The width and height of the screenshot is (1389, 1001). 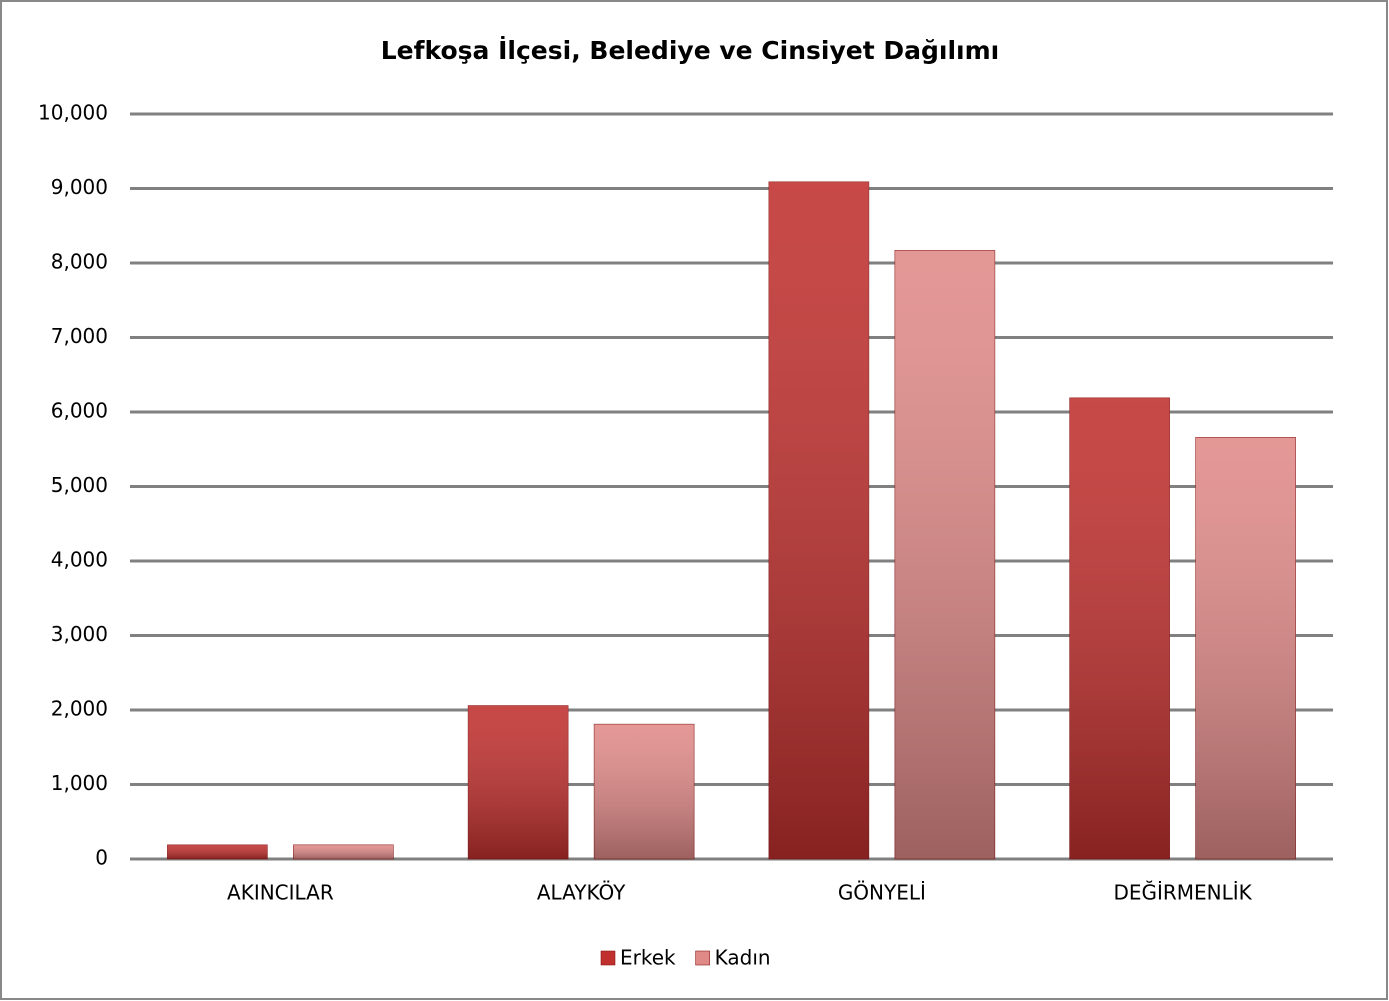 What do you see at coordinates (280, 893) in the screenshot?
I see `x-tick-label: AKINCILAR` at bounding box center [280, 893].